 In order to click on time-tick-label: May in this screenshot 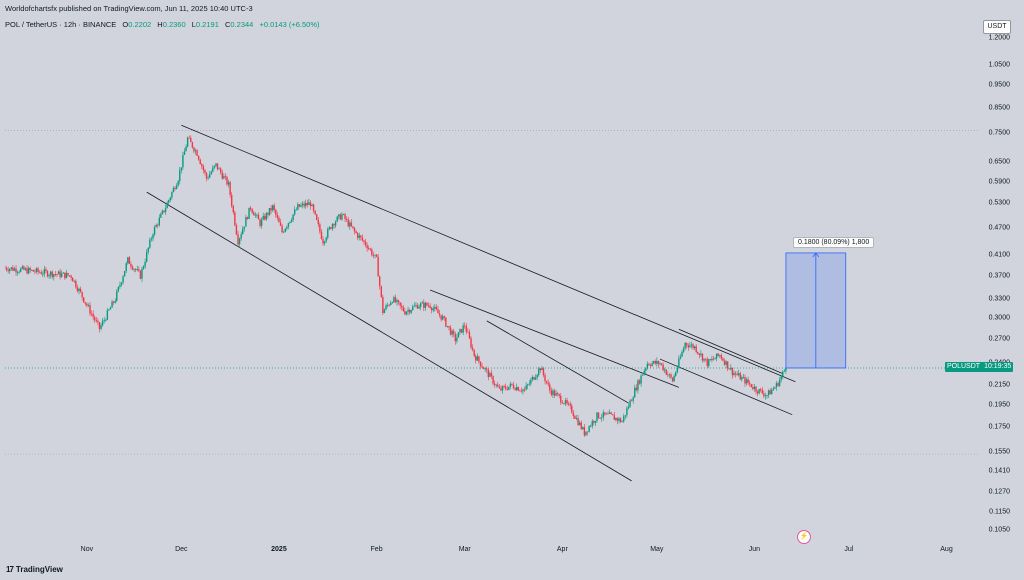, I will do `click(657, 549)`.